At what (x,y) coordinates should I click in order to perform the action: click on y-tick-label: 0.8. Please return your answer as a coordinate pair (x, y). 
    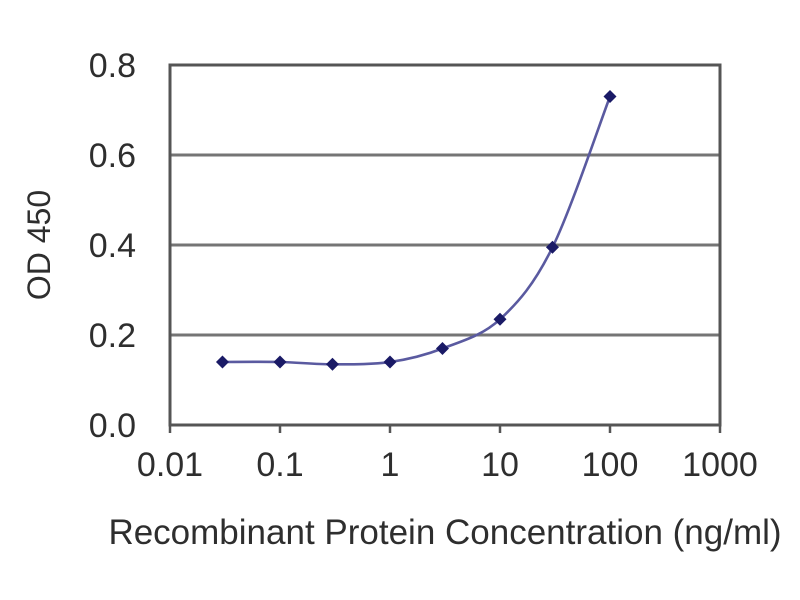
    Looking at the image, I should click on (112, 66).